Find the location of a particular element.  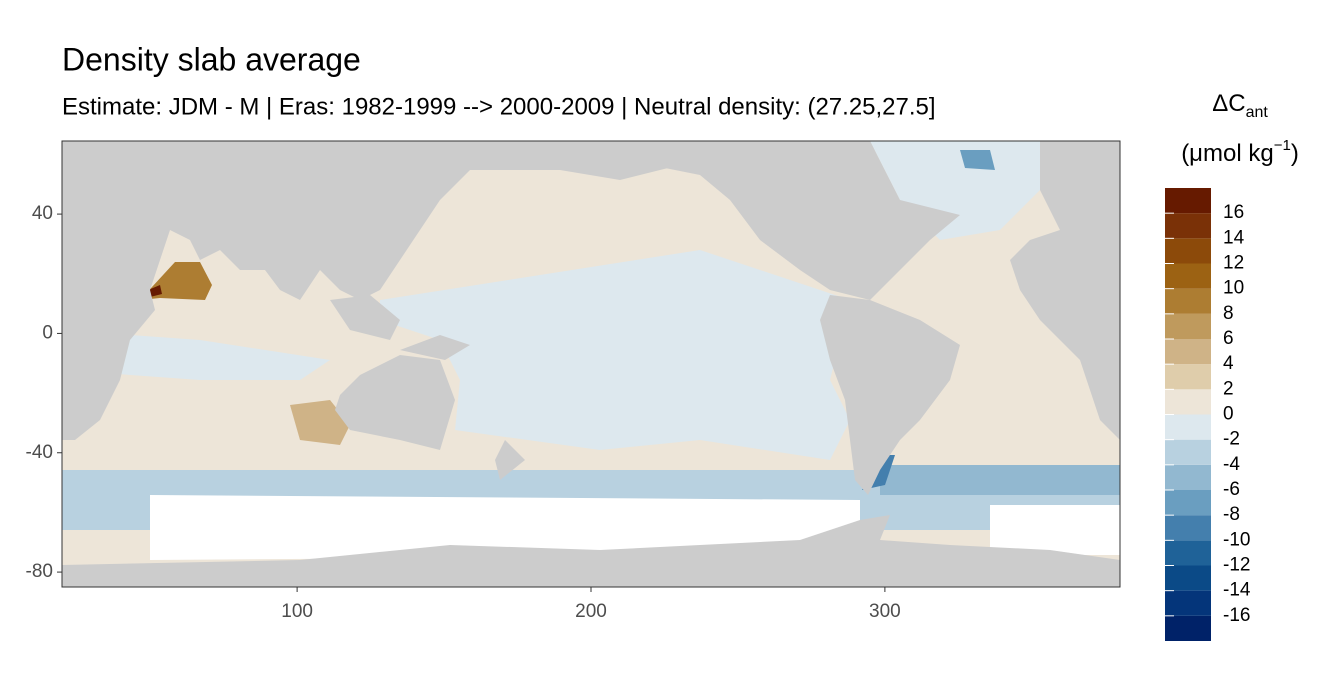

colorbar-tick-label: 4 is located at coordinates (1228, 363).